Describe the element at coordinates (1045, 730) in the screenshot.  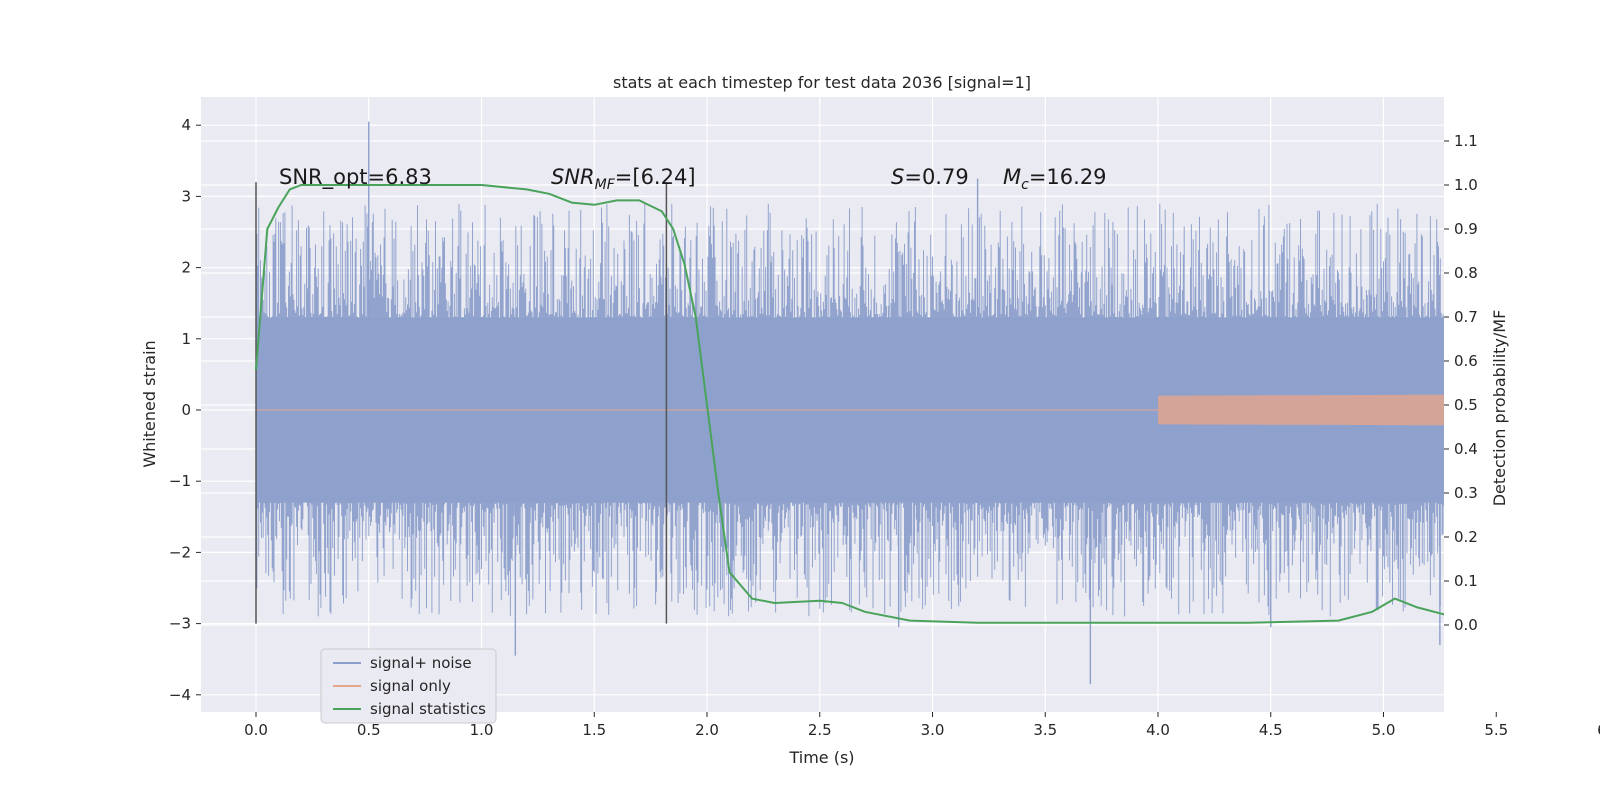
I see `x-tick-label-7: 3.5` at that location.